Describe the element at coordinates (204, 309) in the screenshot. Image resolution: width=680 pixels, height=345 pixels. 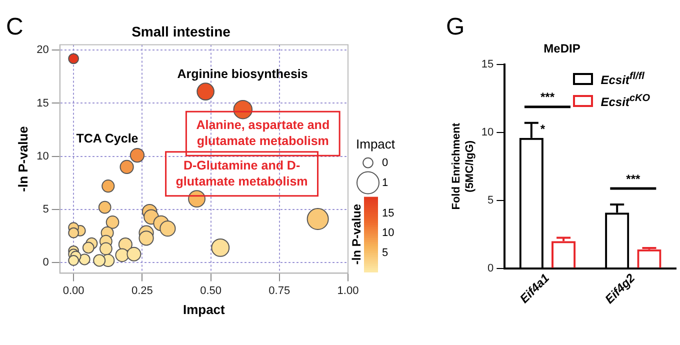
I see `x-axis-title: Impact` at that location.